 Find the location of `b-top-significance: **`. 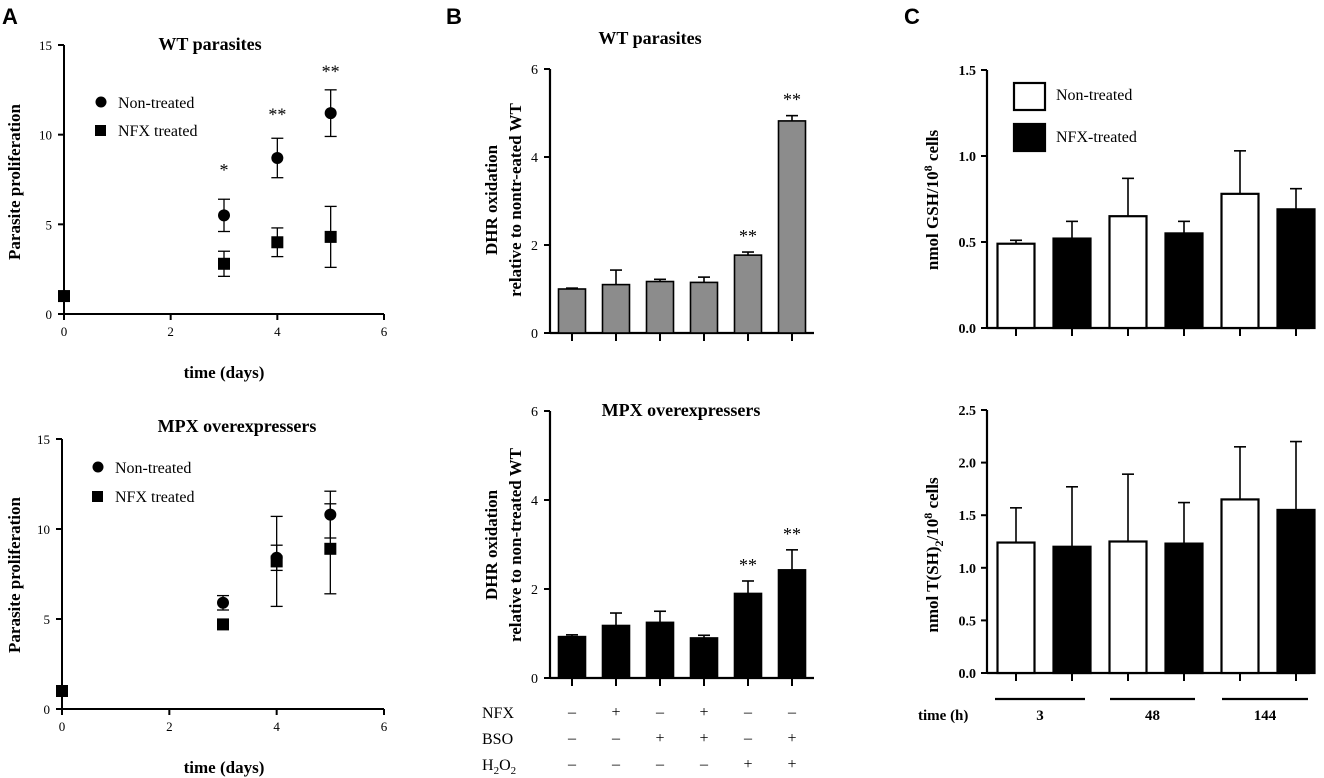

b-top-significance: ** is located at coordinates (748, 236).